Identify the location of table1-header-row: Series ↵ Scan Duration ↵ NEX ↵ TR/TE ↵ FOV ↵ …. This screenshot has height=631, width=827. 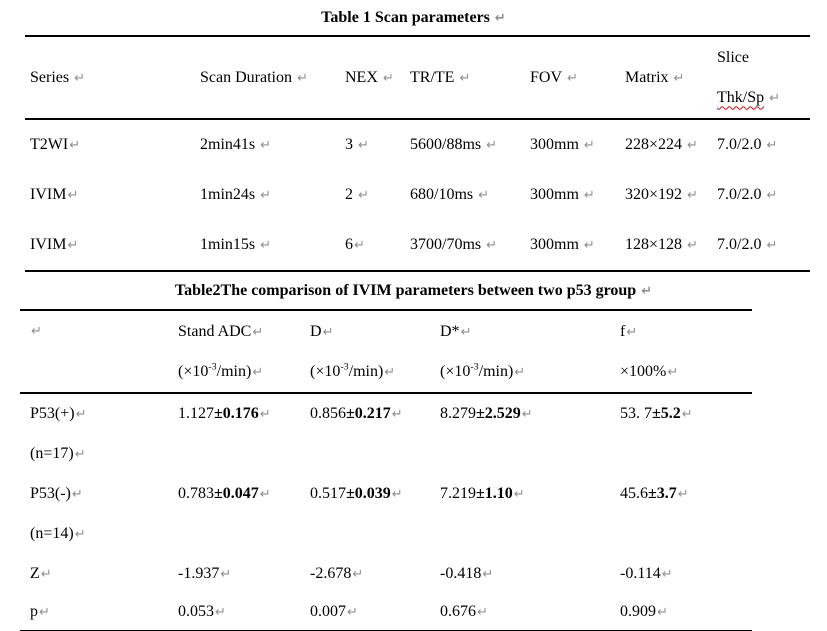
(417, 78).